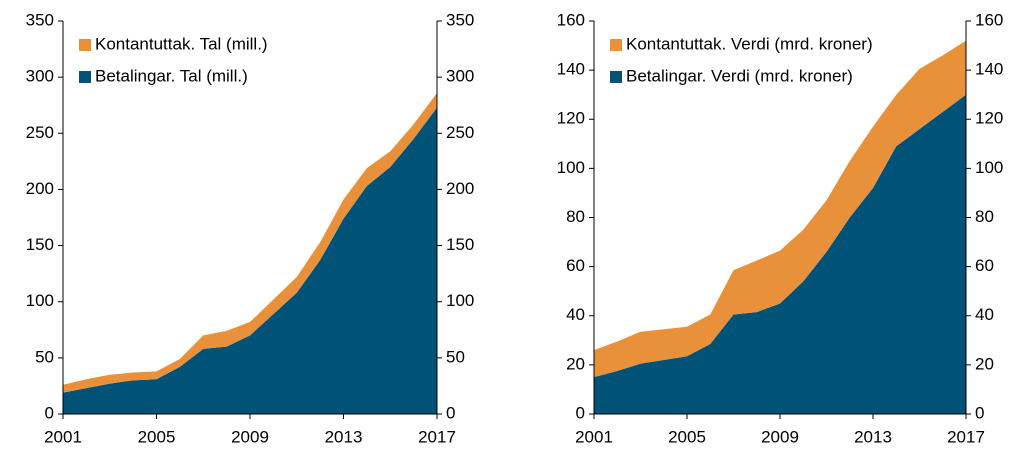  Describe the element at coordinates (40, 244) in the screenshot. I see `y-tick-label: 150` at that location.